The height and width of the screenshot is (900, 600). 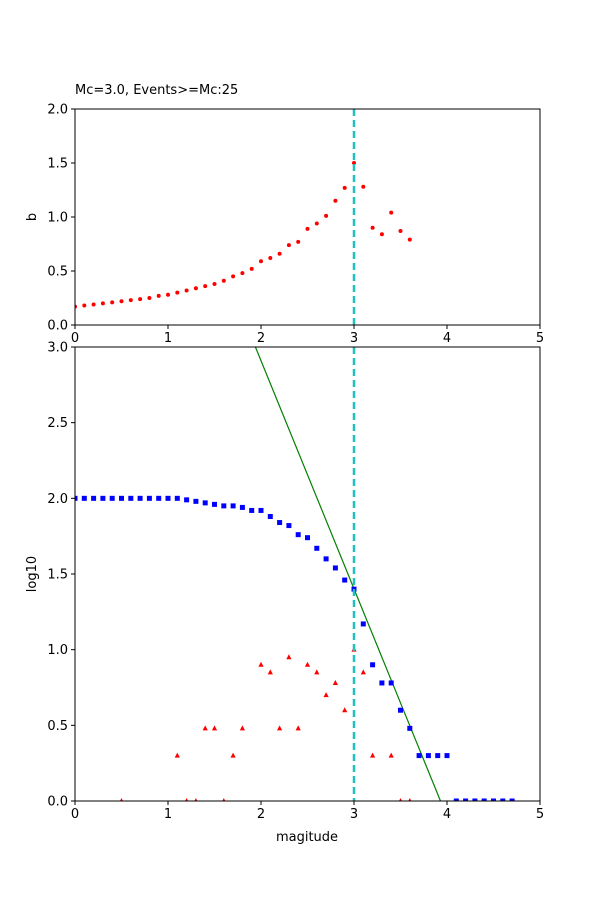 What do you see at coordinates (57, 272) in the screenshot?
I see `y-tick-label: 0.5` at bounding box center [57, 272].